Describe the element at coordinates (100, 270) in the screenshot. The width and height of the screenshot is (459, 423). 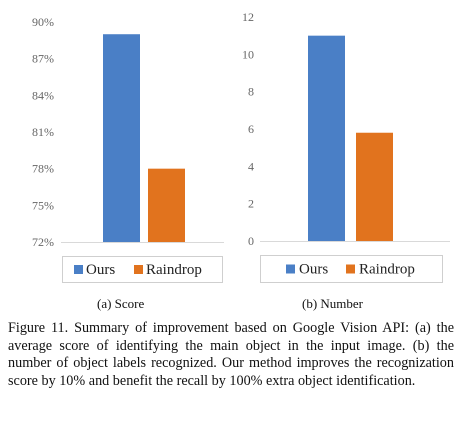
I see `score-legend-label-ours: Ours` at that location.